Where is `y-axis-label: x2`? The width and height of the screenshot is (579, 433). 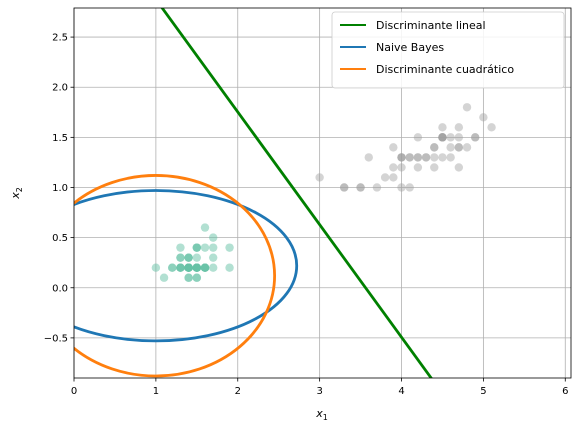 y-axis-label: x2 is located at coordinates (16, 193).